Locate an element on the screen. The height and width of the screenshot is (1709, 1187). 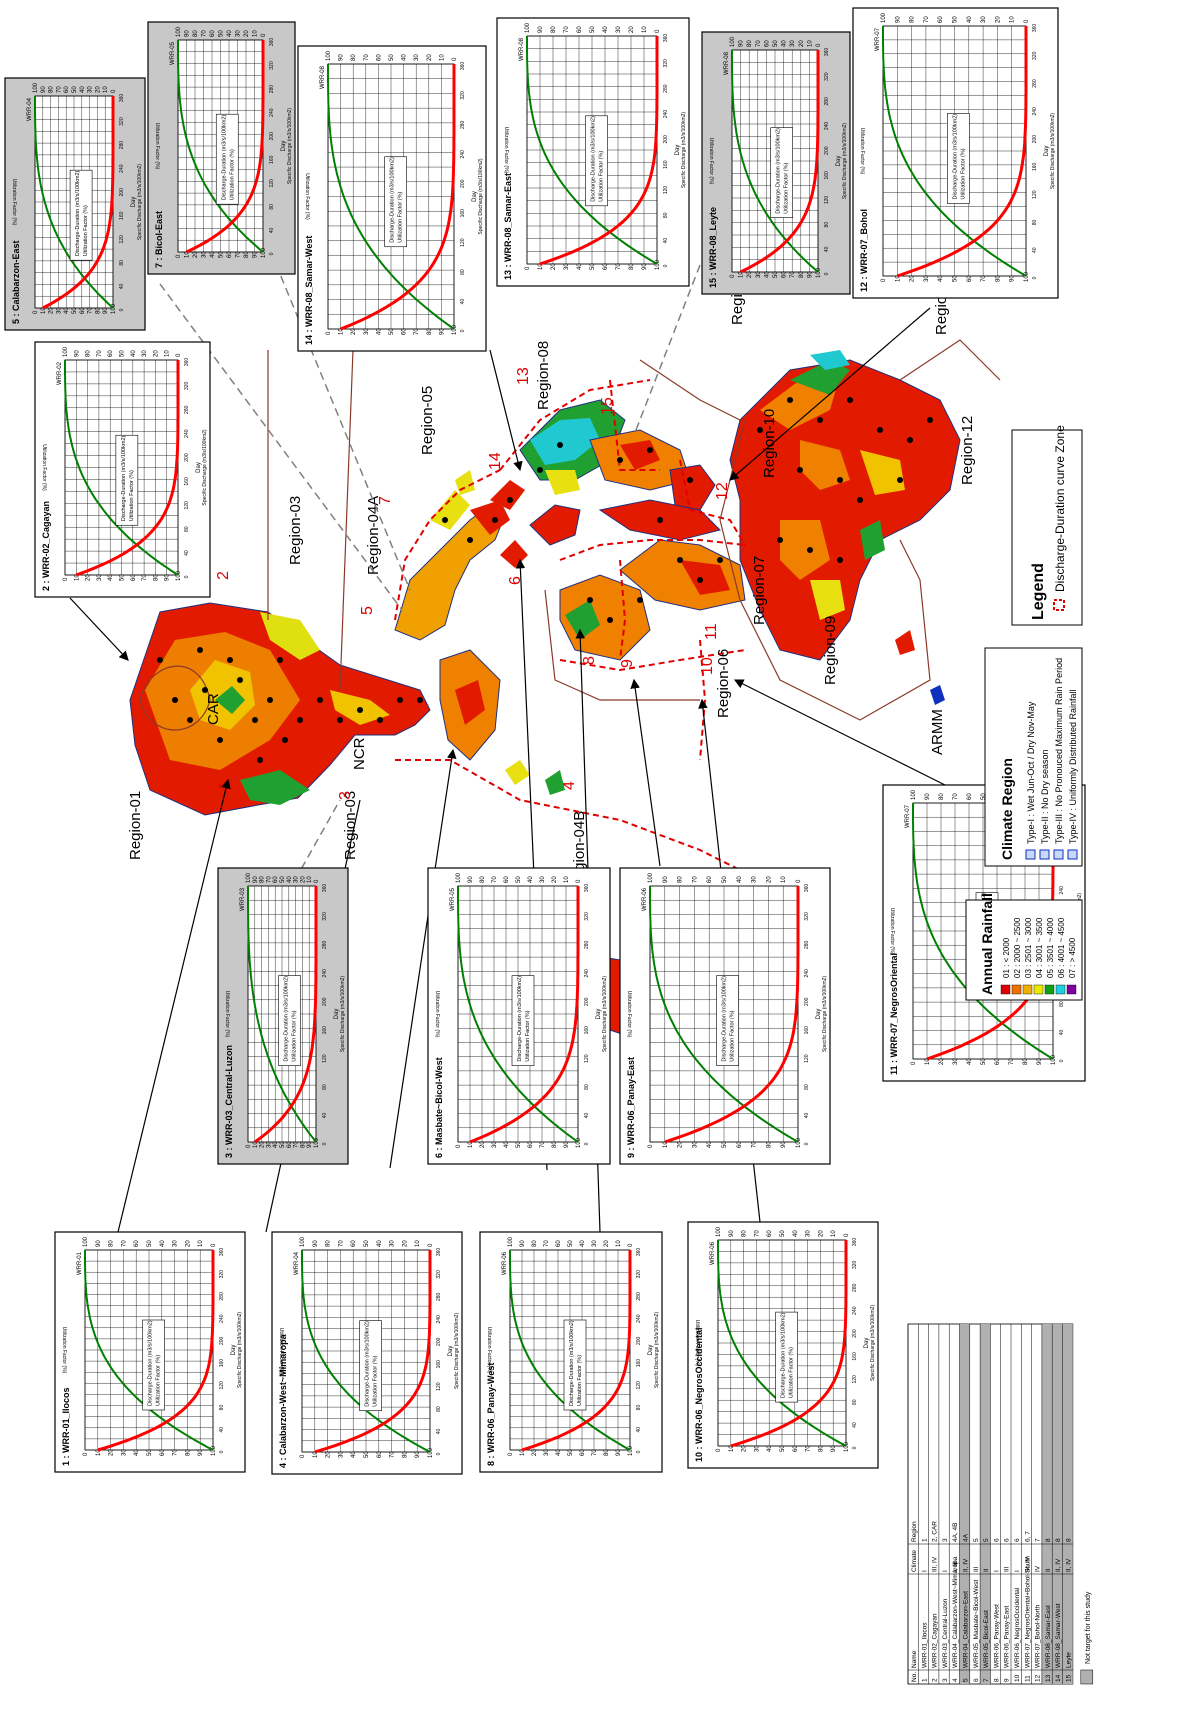
x-tick-label: 120 is located at coordinates (587, 1058).